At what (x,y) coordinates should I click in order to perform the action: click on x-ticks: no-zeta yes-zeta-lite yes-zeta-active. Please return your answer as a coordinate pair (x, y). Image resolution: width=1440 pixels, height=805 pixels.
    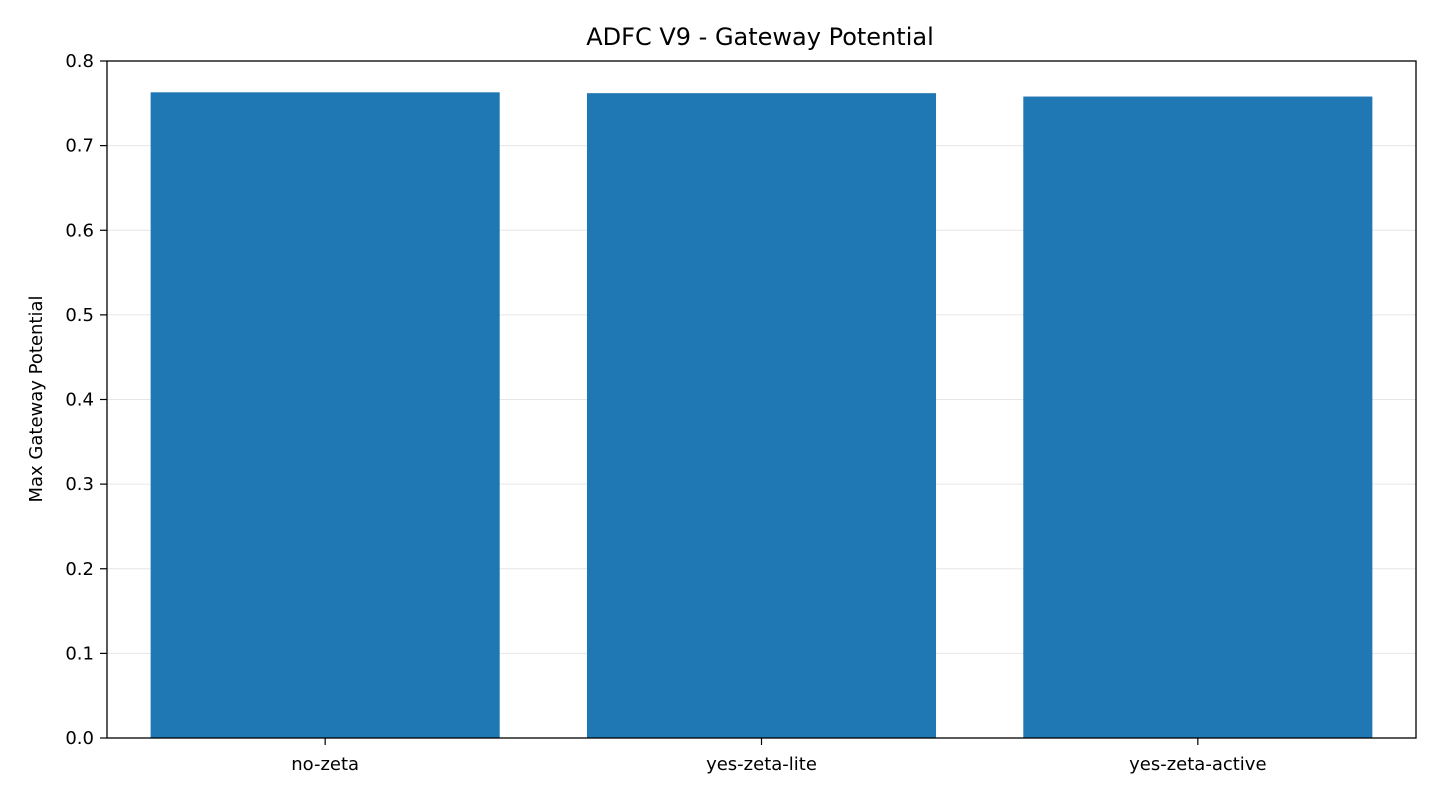
    Looking at the image, I should click on (779, 756).